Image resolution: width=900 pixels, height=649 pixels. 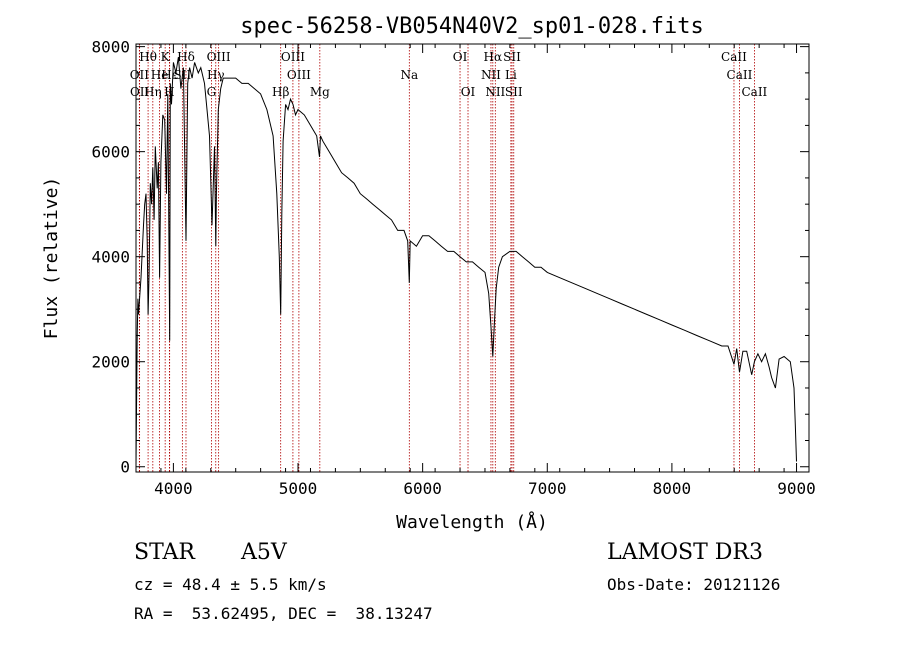 What do you see at coordinates (472, 26) in the screenshot?
I see `chart-title: spec-56258-VB054N40V2_sp01-028.fits` at bounding box center [472, 26].